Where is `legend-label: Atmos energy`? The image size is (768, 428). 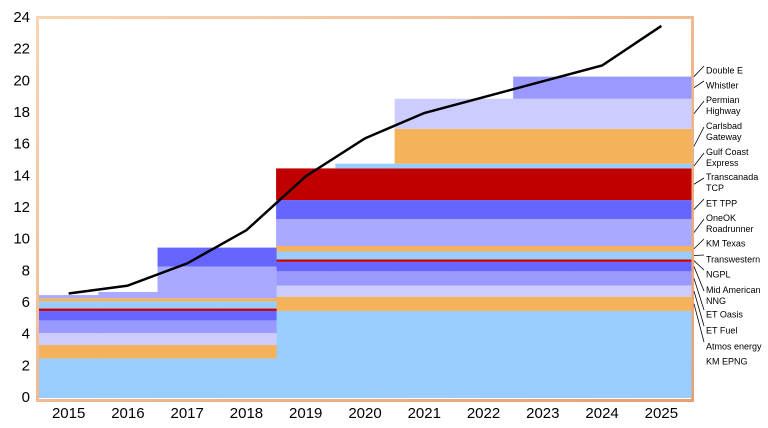 legend-label: Atmos energy is located at coordinates (734, 346).